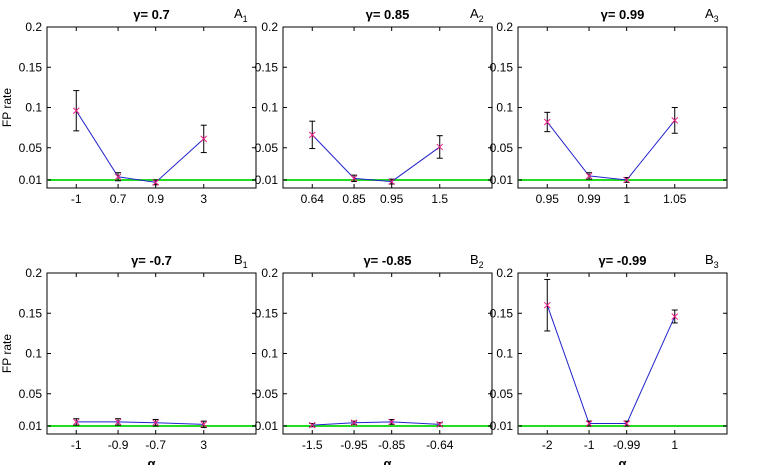  What do you see at coordinates (622, 260) in the screenshot?
I see `subplot-title: γ= -0.99` at bounding box center [622, 260].